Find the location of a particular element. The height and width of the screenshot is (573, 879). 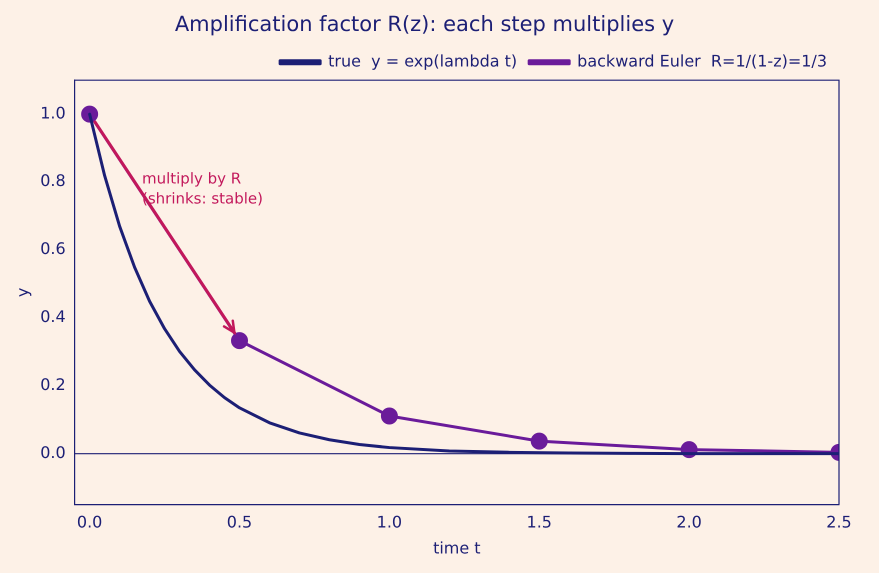

y-tick-label: 0.6 is located at coordinates (53, 248).